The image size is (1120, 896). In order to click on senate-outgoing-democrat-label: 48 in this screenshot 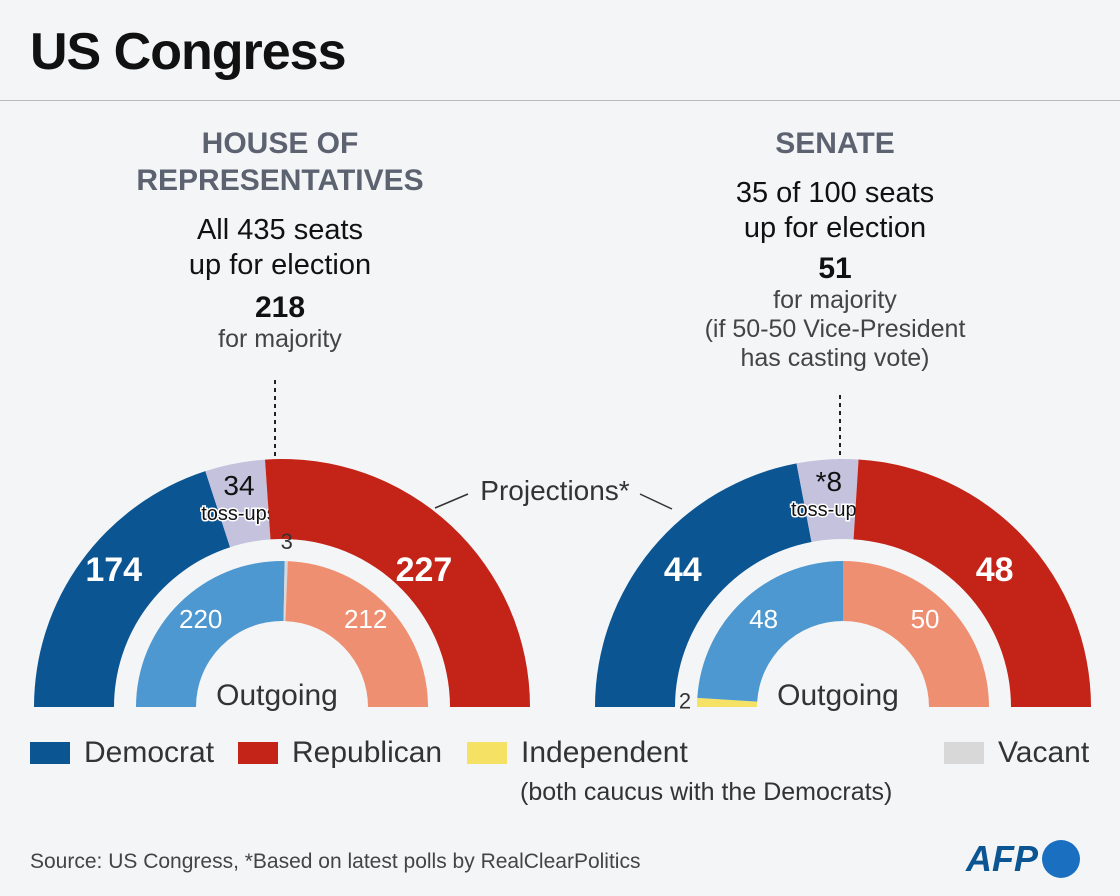, I will do `click(763, 619)`.